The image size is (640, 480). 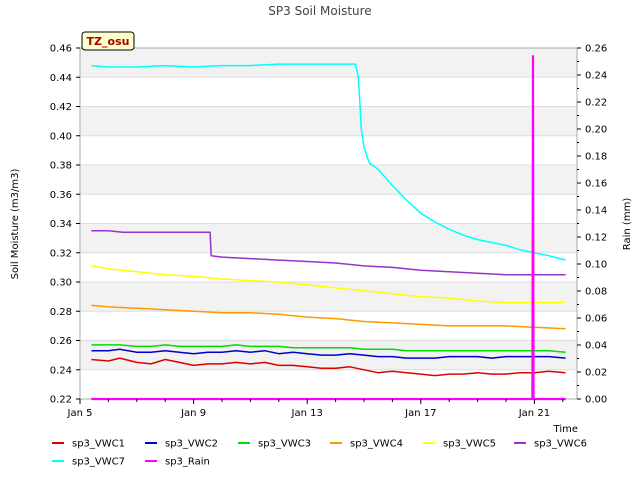 I want to click on legend-label-sp3-vwc1: sp3_VWC1, so click(x=98, y=444).